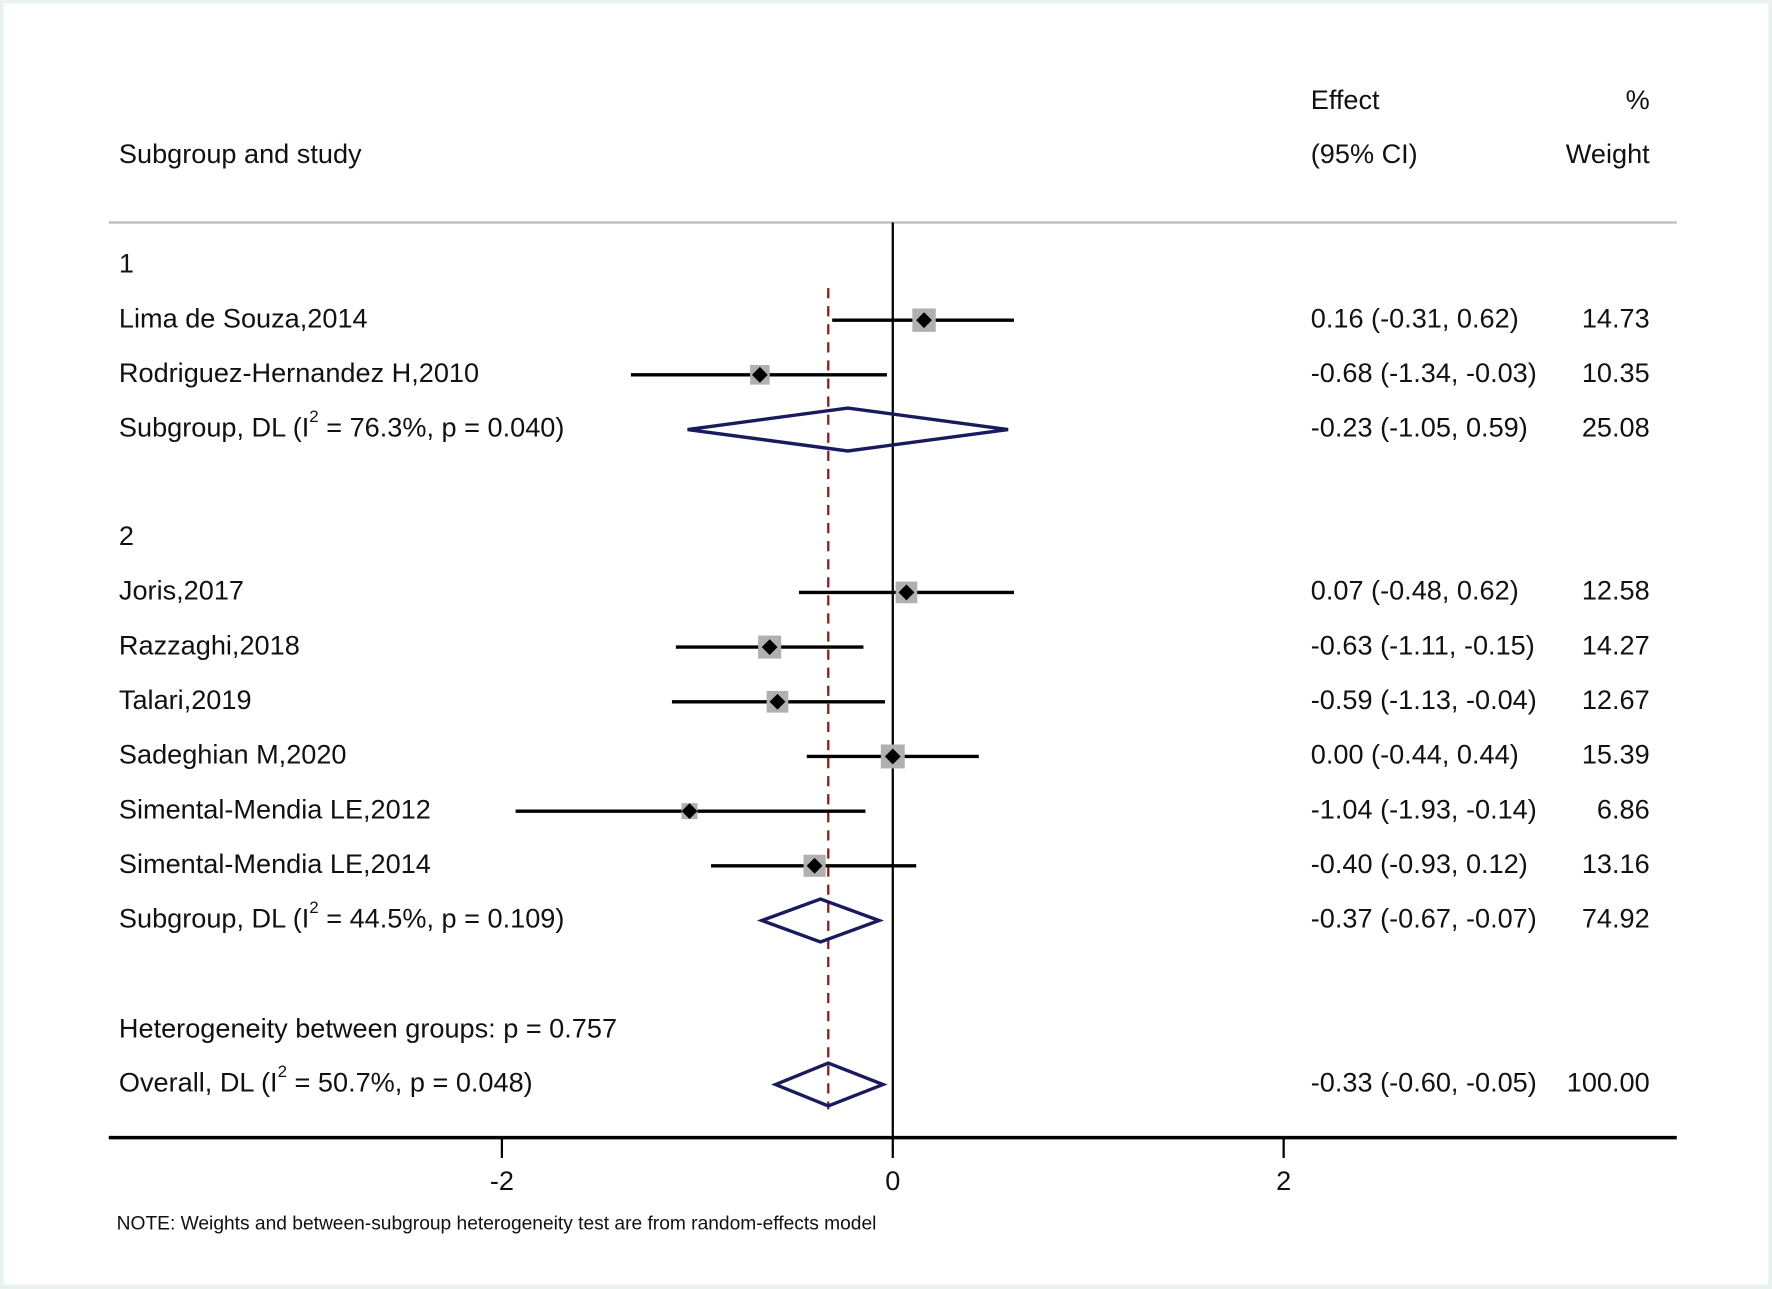 The width and height of the screenshot is (1772, 1289). Describe the element at coordinates (1638, 99) in the screenshot. I see `header-percent: %` at that location.